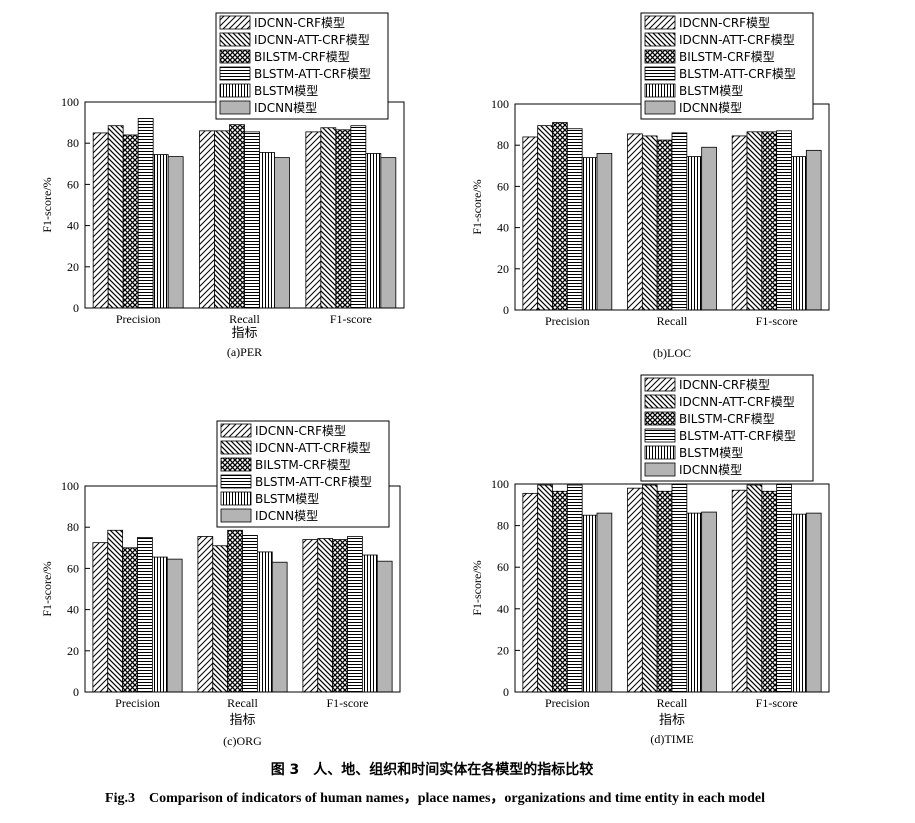  Describe the element at coordinates (340, 616) in the screenshot. I see `bar-2-s2-c2` at that location.